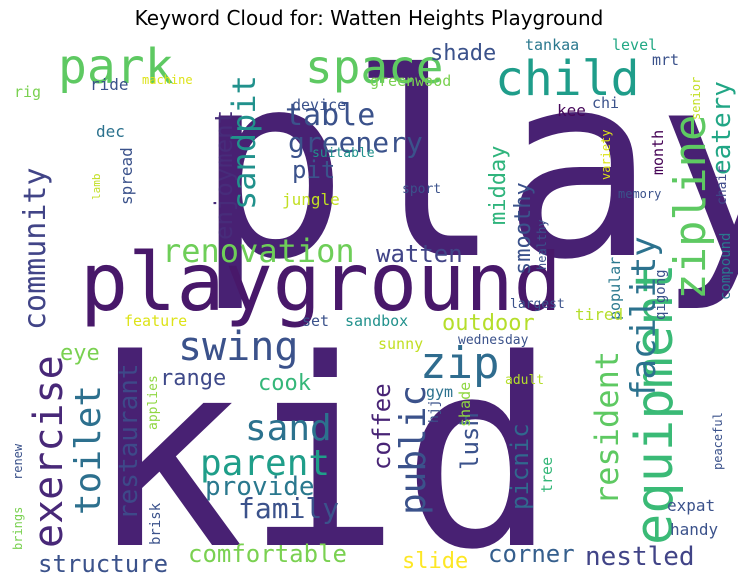 This screenshot has width=738, height=583. I want to click on word-space: space, so click(374, 67).